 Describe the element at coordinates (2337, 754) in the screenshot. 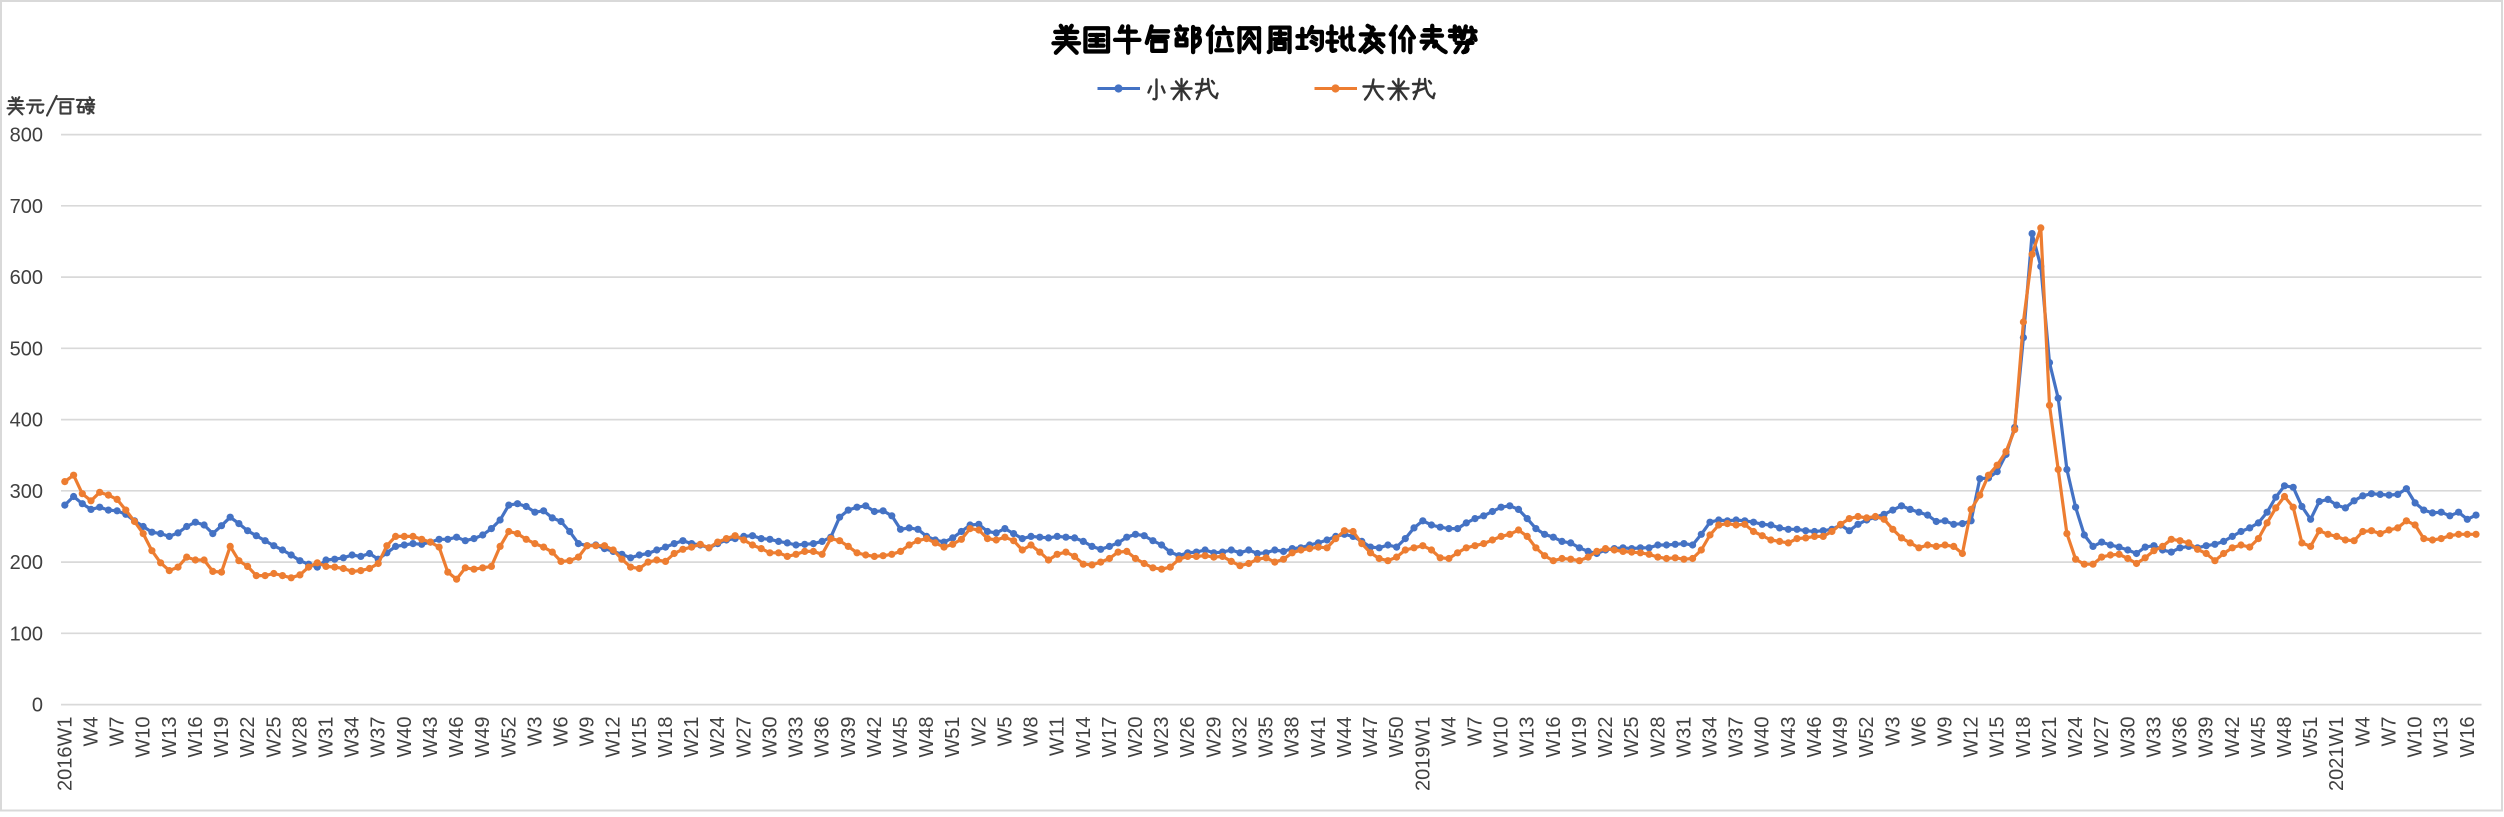

I see `svg-text: 2021W1` at that location.